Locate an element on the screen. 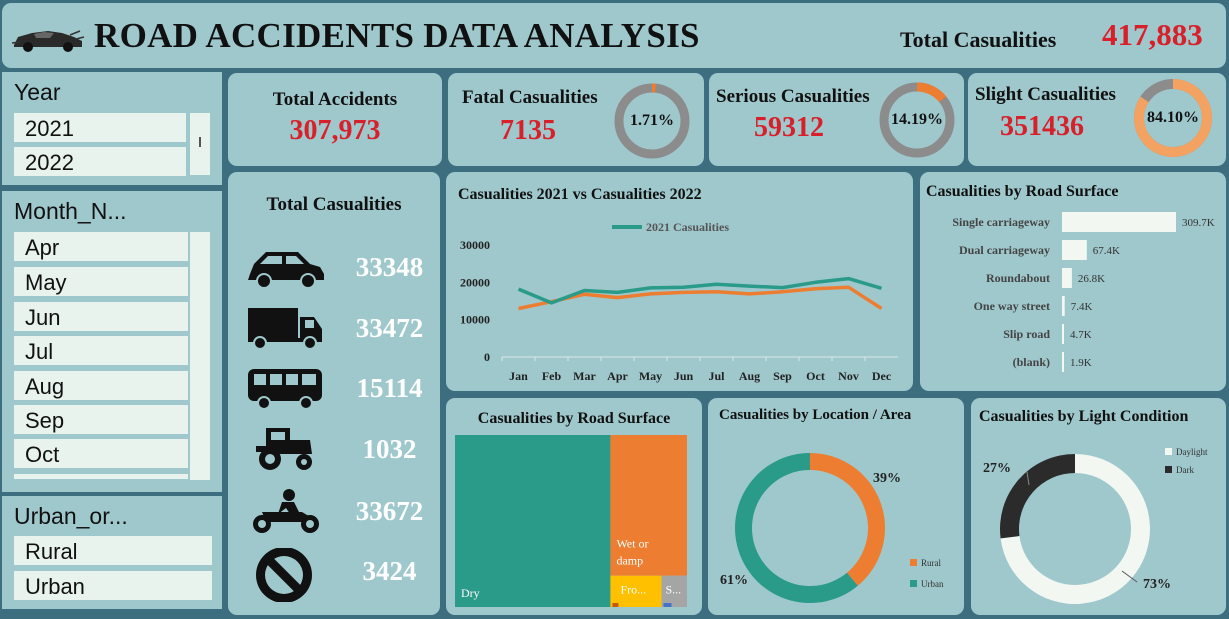  total-casualities-label: Total Casualities is located at coordinates (978, 39).